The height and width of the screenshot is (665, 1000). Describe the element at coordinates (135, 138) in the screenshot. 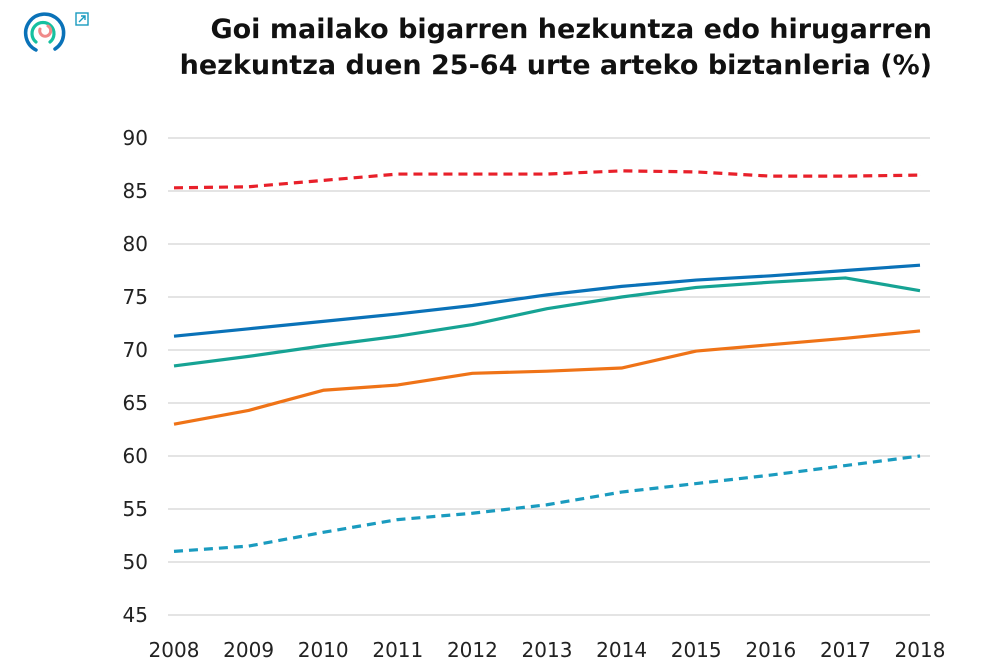

I see `y-tick-label: 90` at that location.